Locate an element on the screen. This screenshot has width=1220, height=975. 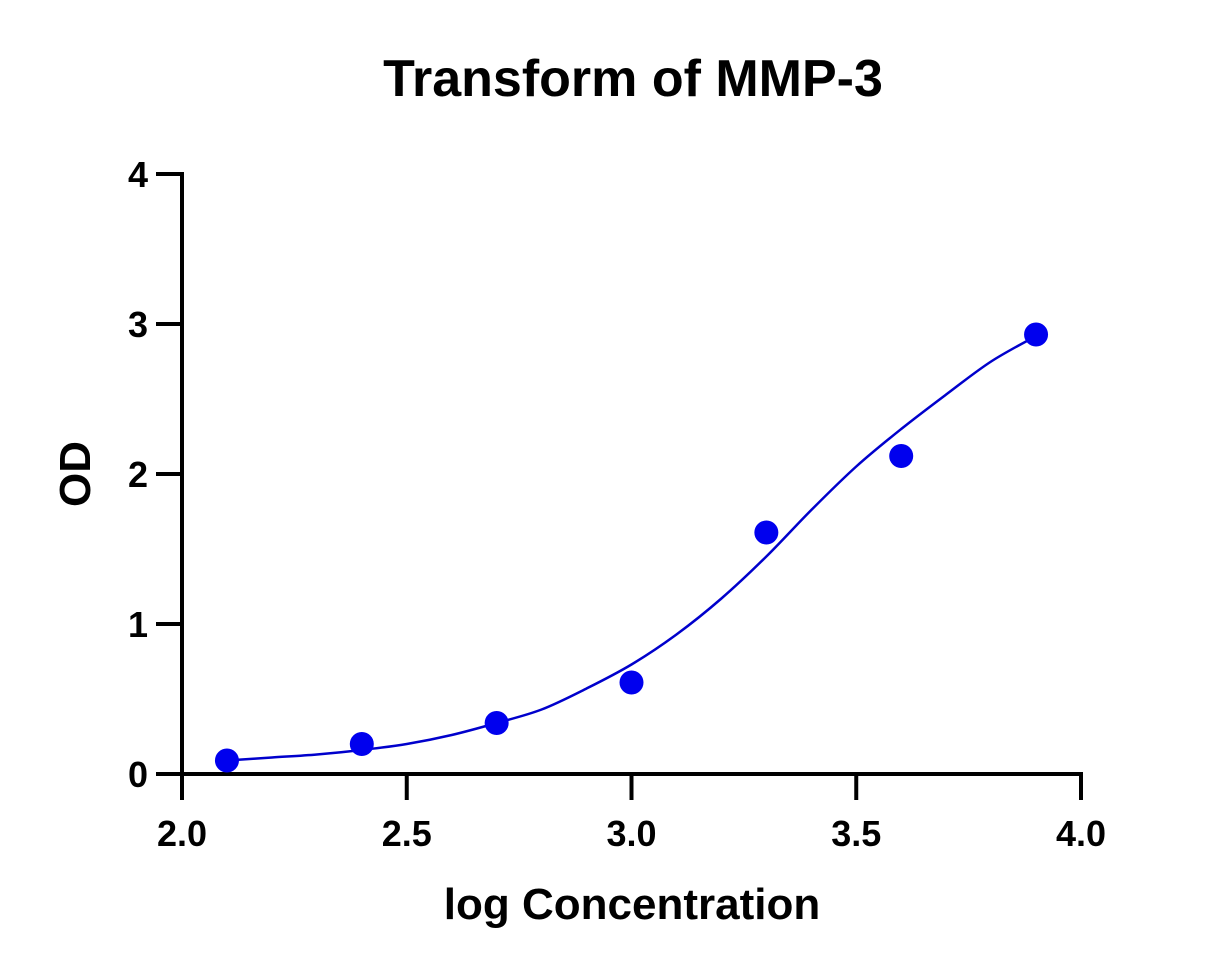
y-axis-title: OD is located at coordinates (75, 474).